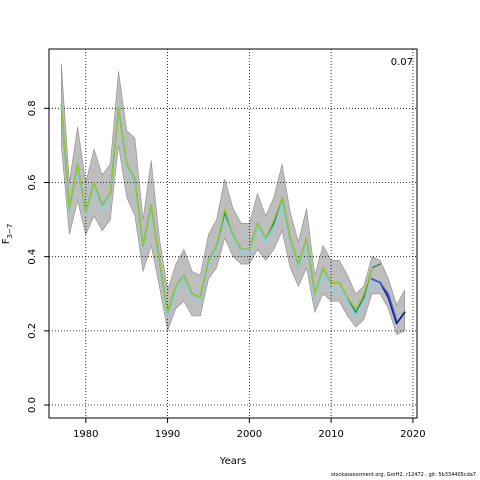 The height and width of the screenshot is (480, 480). Describe the element at coordinates (232, 461) in the screenshot. I see `x-axis-title: Years` at that location.